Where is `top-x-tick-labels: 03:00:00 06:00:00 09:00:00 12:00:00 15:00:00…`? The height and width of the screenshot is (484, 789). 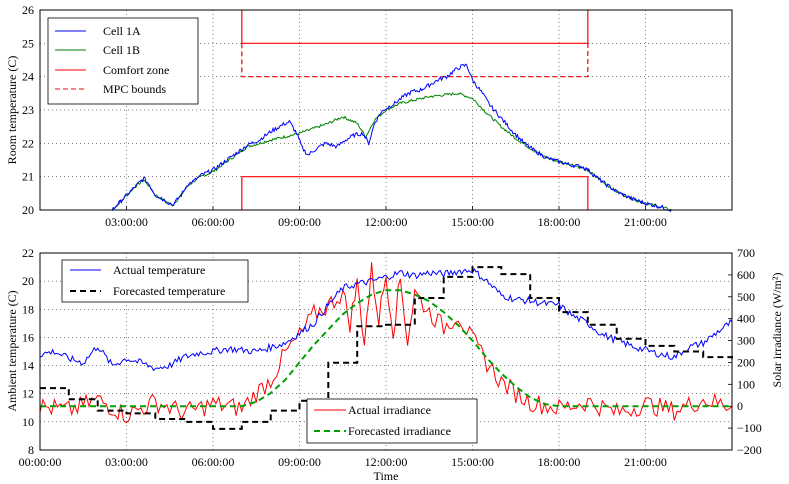 top-x-tick-labels: 03:00:00 06:00:00 09:00:00 12:00:00 15:00:00… is located at coordinates (386, 222).